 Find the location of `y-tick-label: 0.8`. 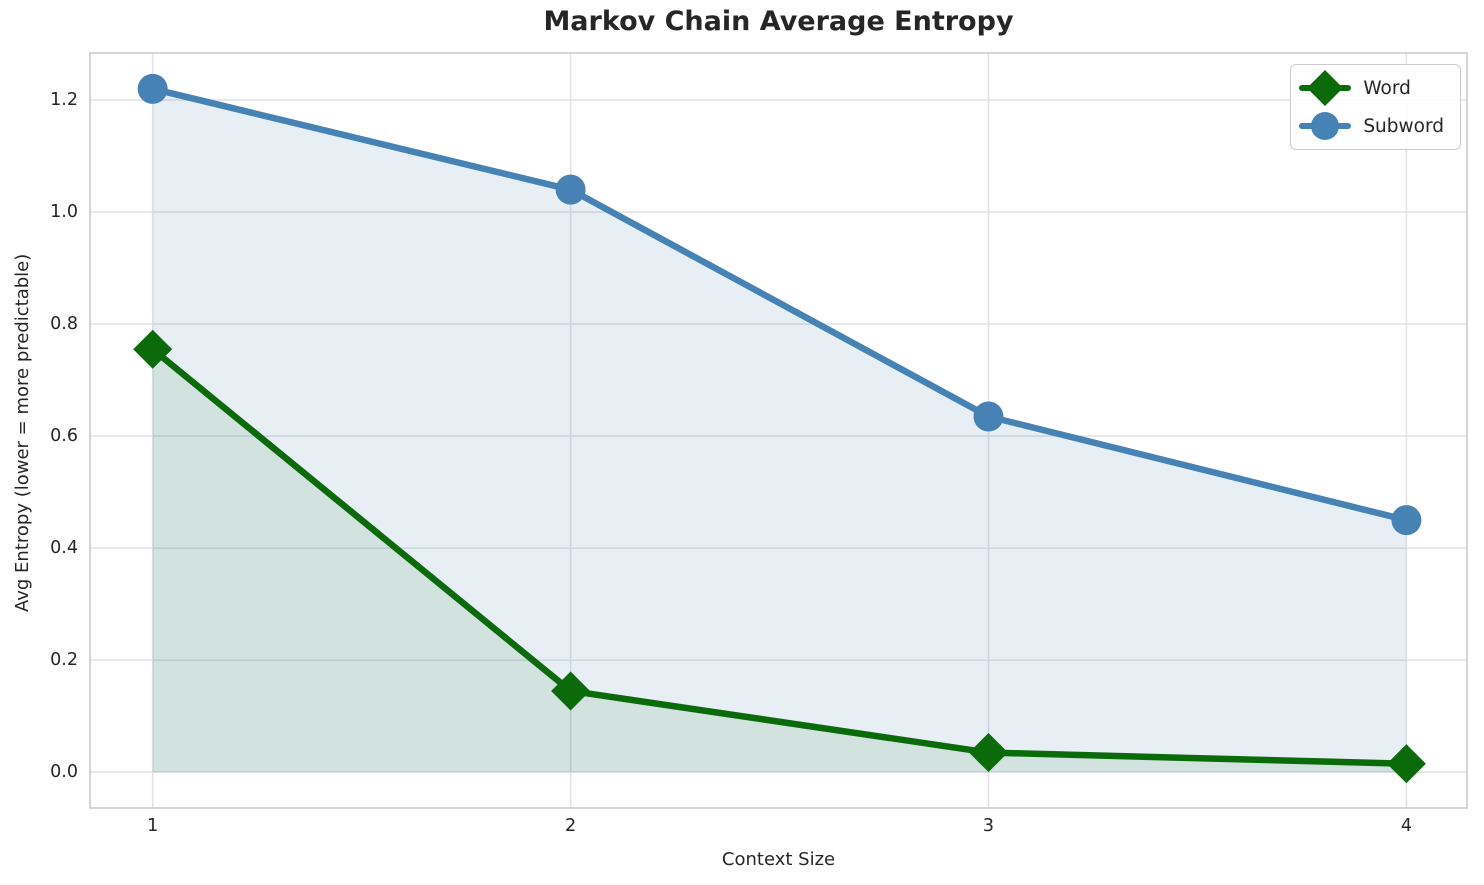

y-tick-label: 0.8 is located at coordinates (64, 324).